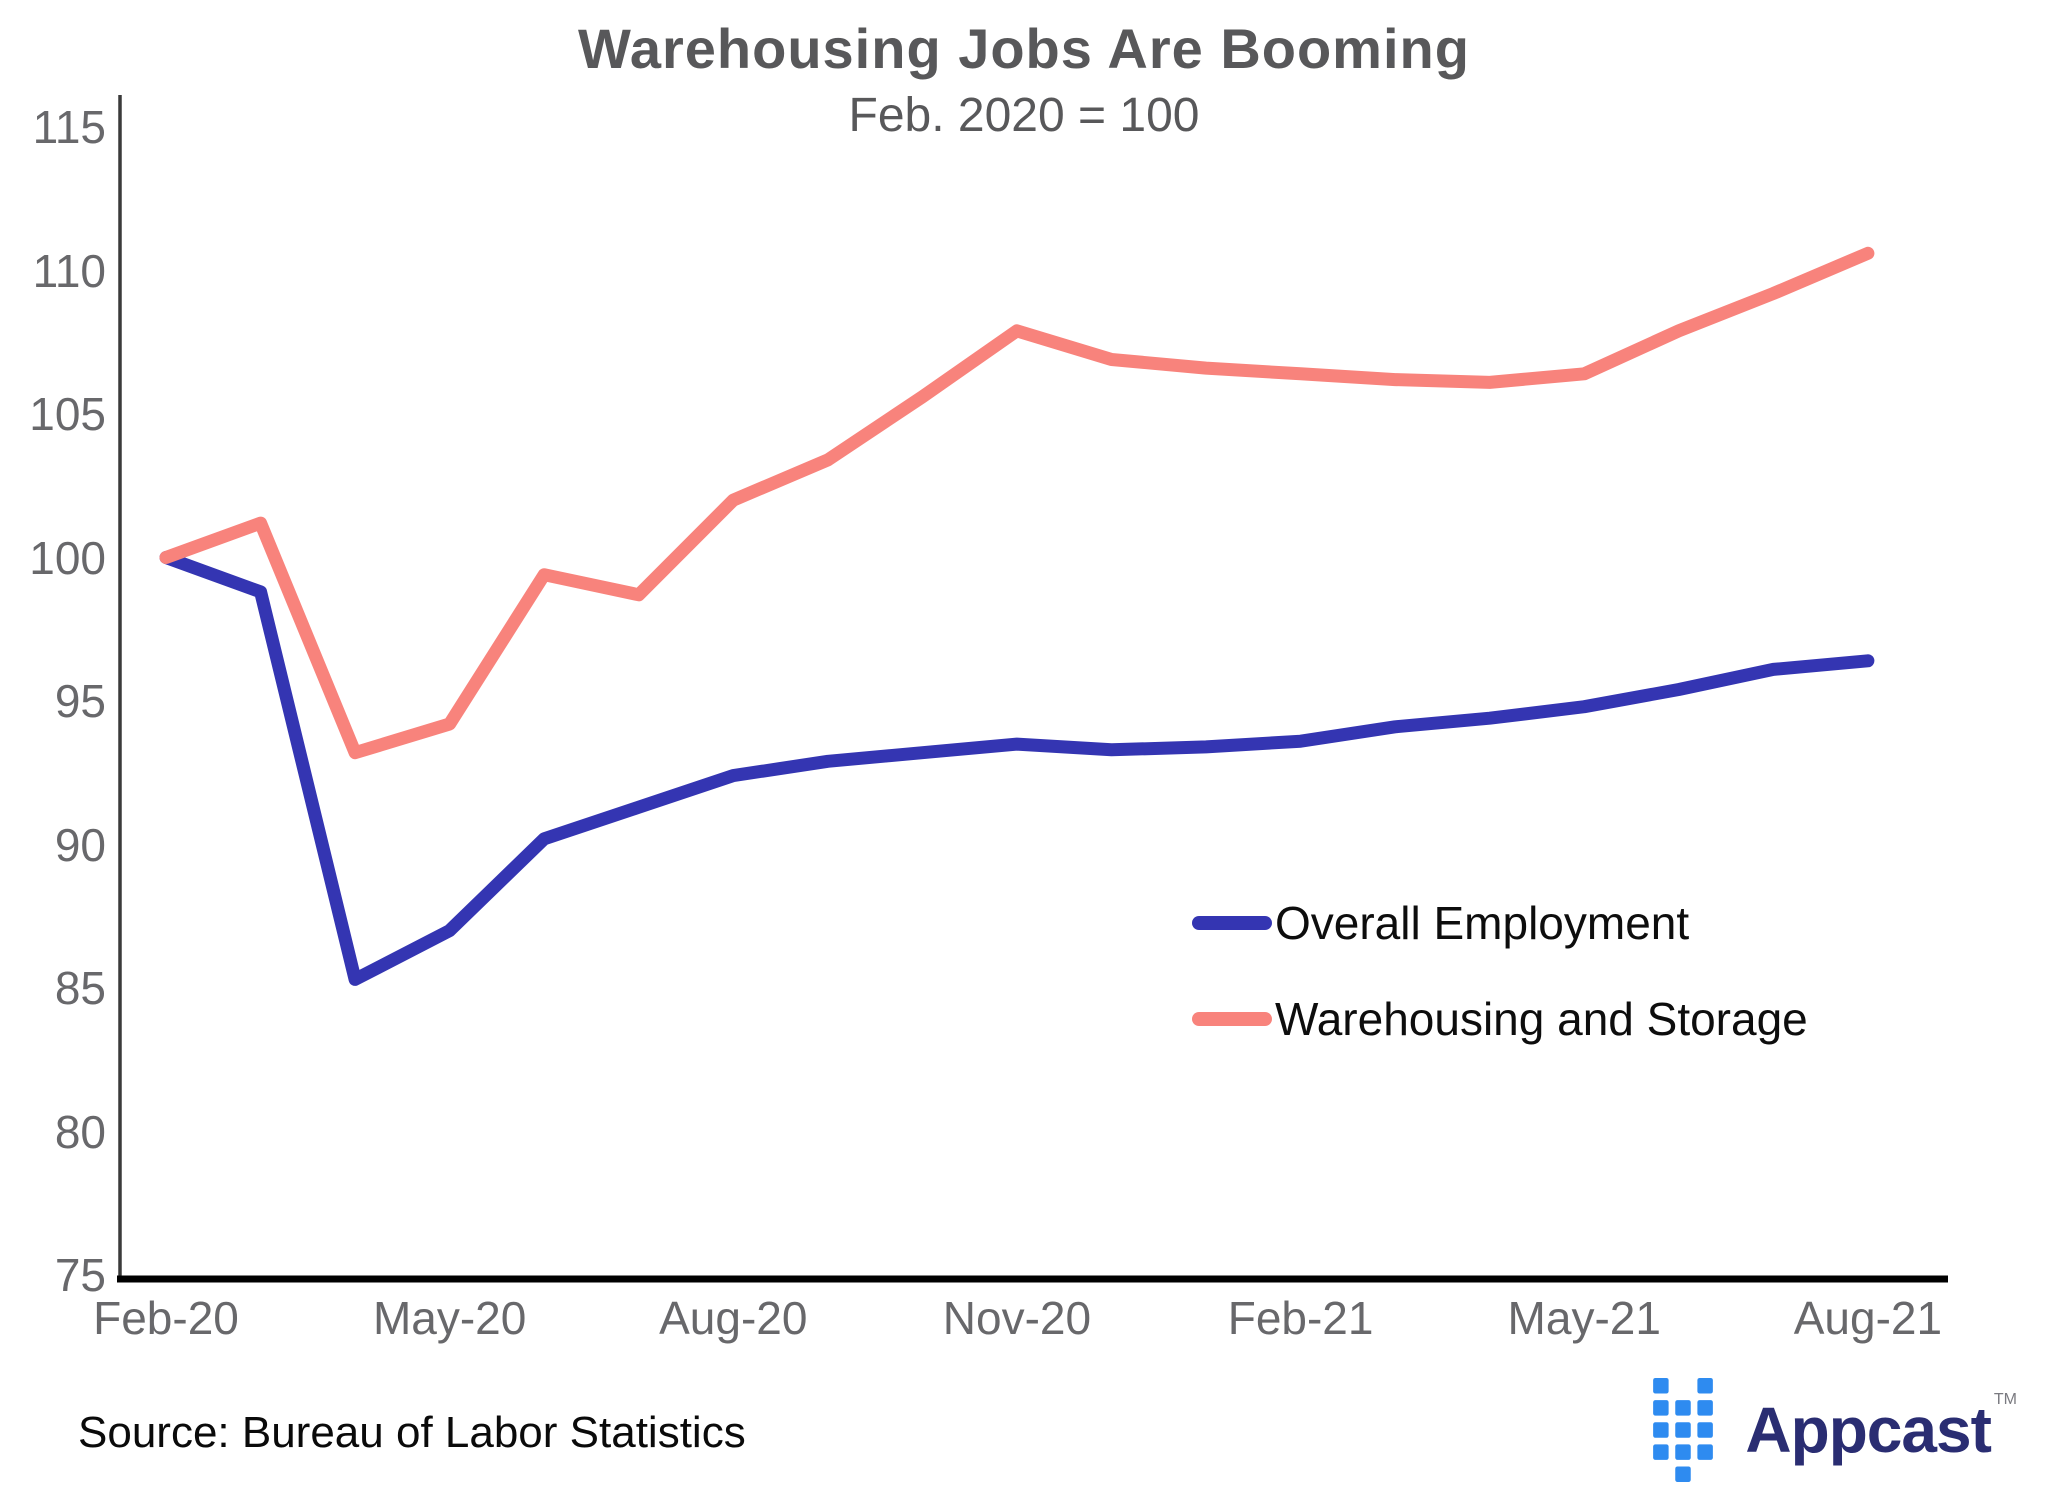 The height and width of the screenshot is (1487, 2048). What do you see at coordinates (1232, 1019) in the screenshot?
I see `warehousing-storage-line-swatch-icon` at bounding box center [1232, 1019].